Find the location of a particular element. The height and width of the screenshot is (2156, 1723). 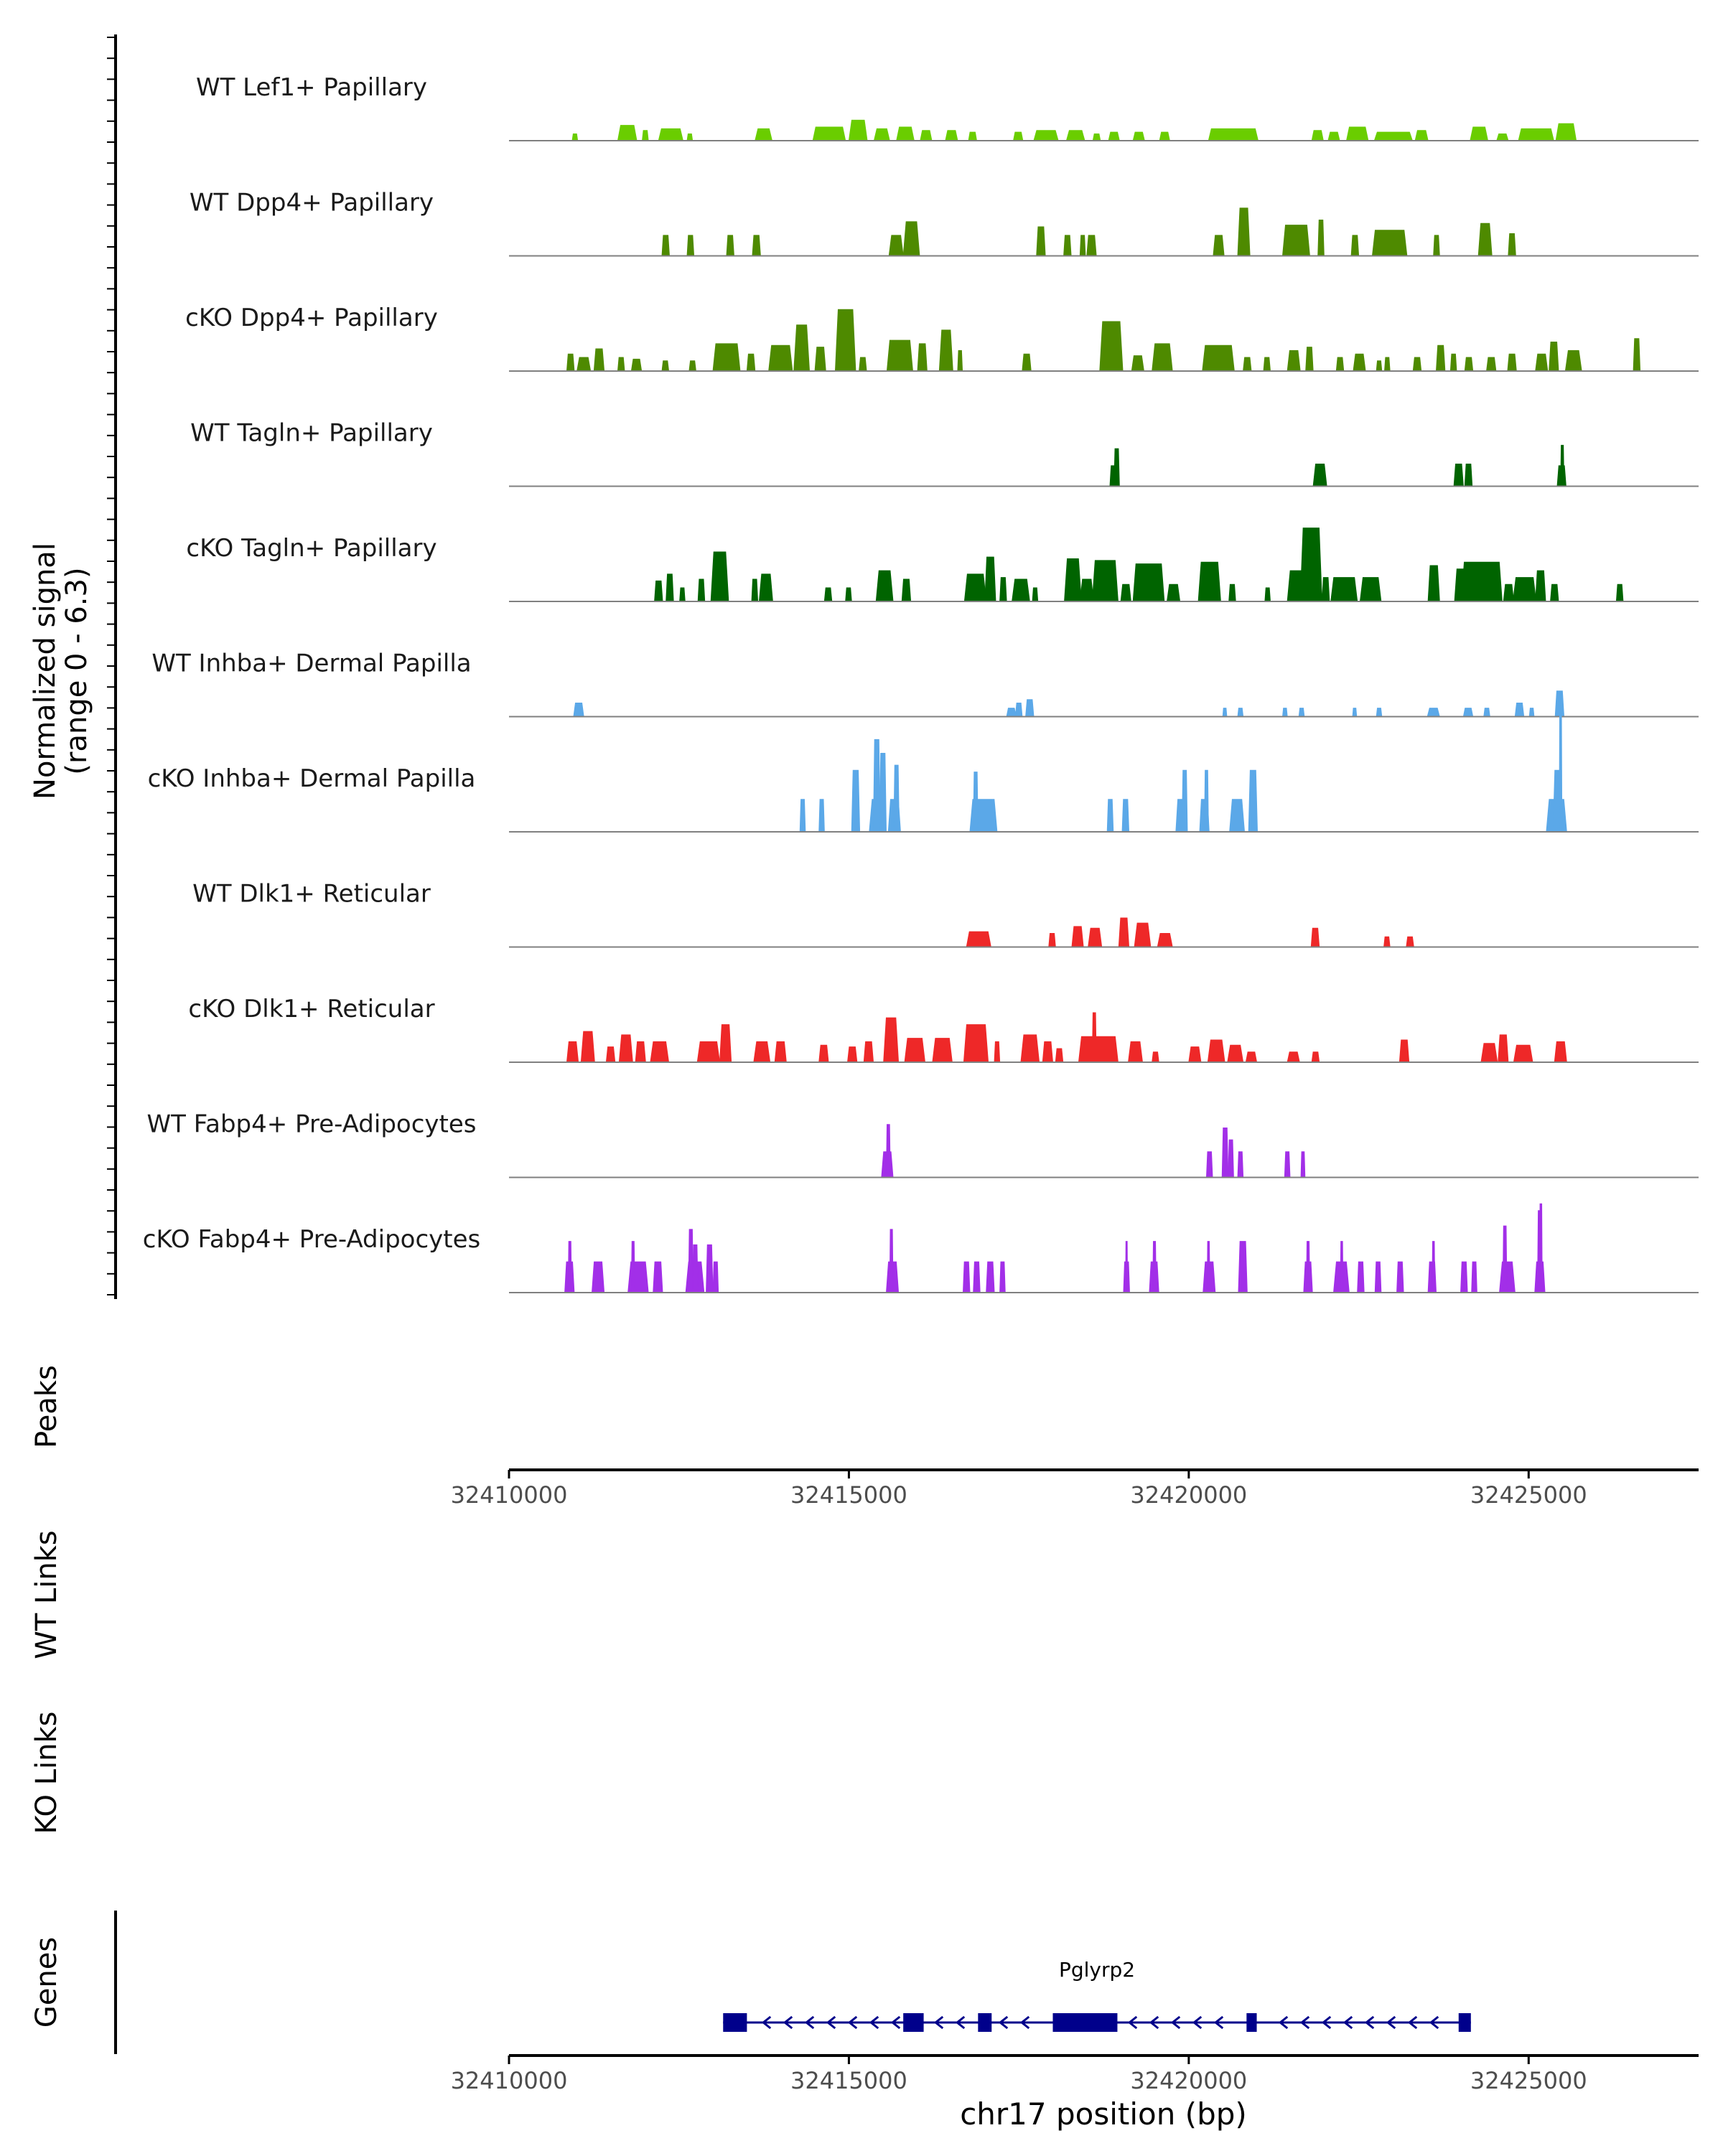

track-label: cKO Dpp4+ Papillary is located at coordinates (311, 318).